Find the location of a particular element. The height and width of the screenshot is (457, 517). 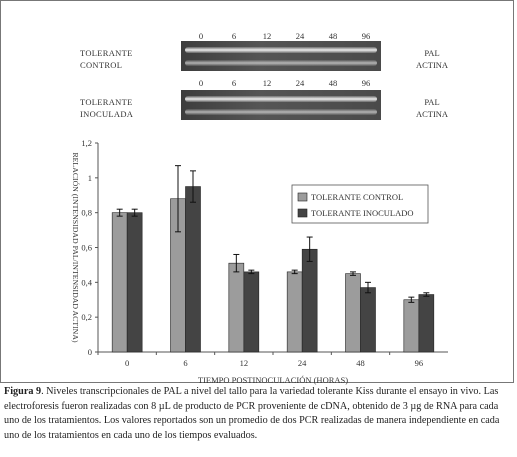

y-tick-label: 0,8 is located at coordinates (86, 213).